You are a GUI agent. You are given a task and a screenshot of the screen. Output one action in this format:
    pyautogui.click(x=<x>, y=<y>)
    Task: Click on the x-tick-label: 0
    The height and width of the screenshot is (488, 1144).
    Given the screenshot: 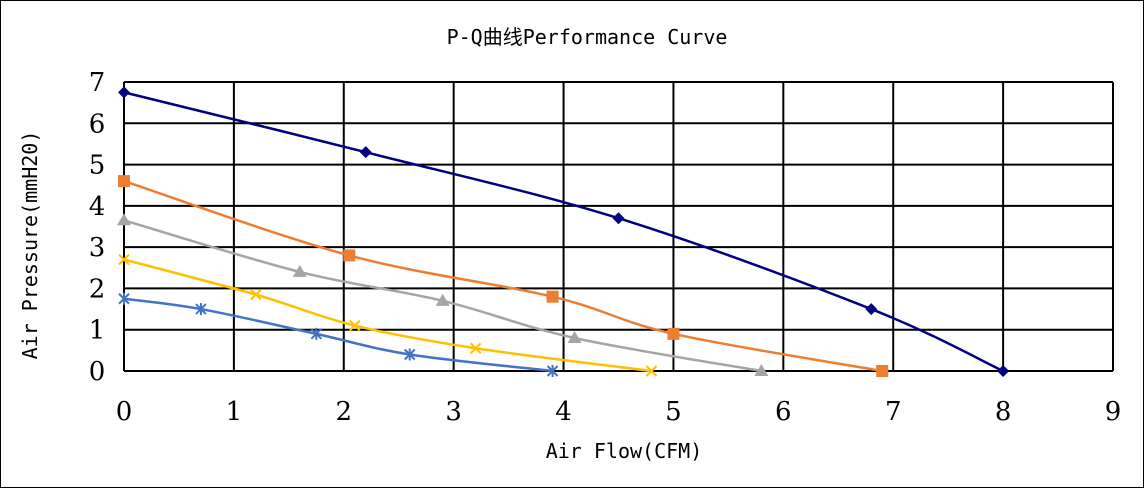 What is the action you would take?
    pyautogui.click(x=124, y=412)
    